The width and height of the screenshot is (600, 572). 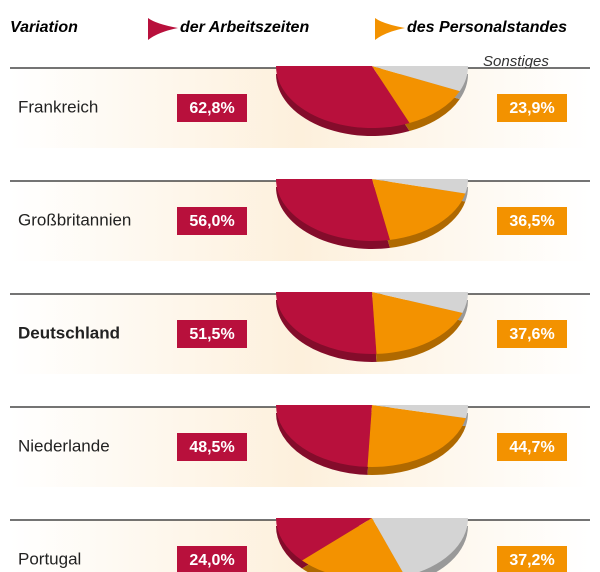 I want to click on legend-label: des Personalstandes, so click(x=487, y=27).